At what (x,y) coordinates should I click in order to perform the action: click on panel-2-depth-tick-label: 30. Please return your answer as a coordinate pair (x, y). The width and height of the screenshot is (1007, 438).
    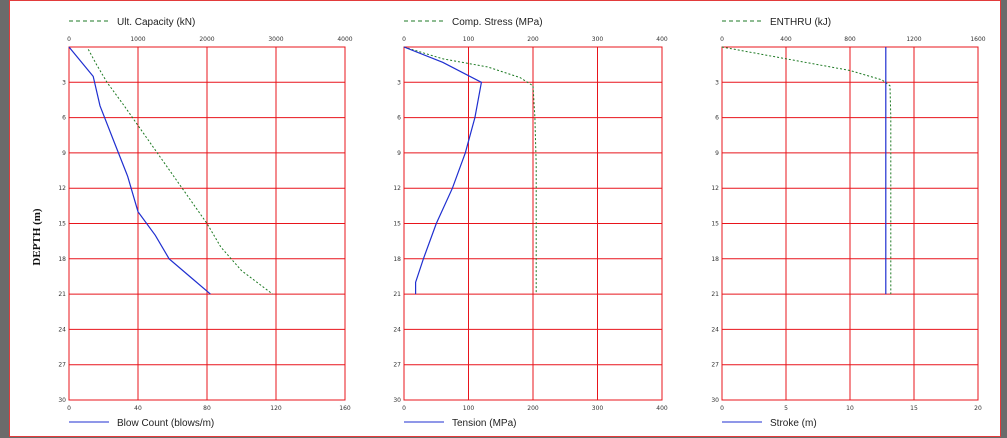
    Looking at the image, I should click on (397, 400).